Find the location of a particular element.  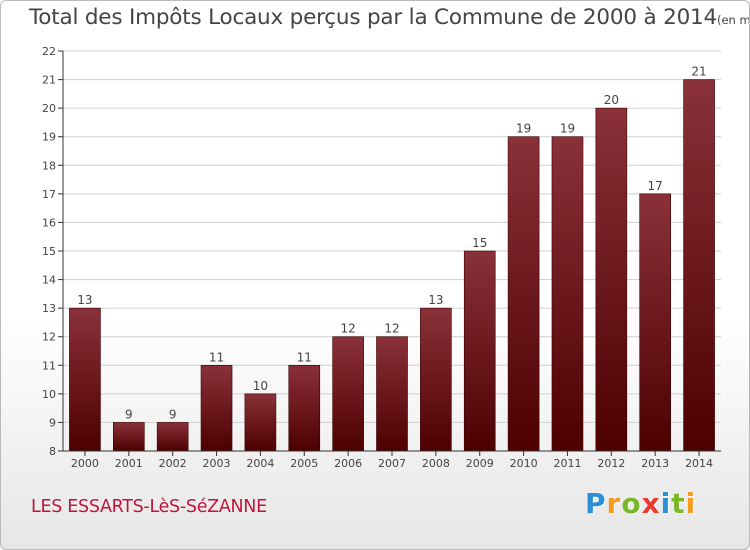

commune-name: LES ESSARTS-LèS-SéZANNE is located at coordinates (149, 507).